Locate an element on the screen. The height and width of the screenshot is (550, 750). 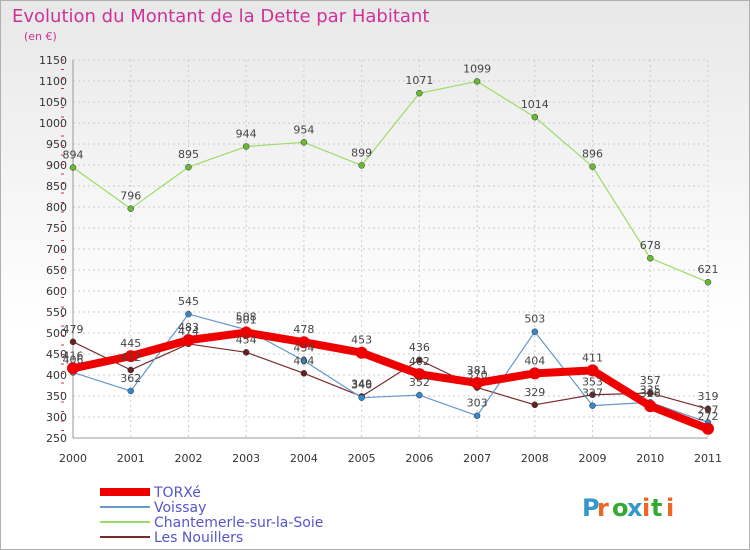
data-label-voissay: 508 is located at coordinates (246, 317).